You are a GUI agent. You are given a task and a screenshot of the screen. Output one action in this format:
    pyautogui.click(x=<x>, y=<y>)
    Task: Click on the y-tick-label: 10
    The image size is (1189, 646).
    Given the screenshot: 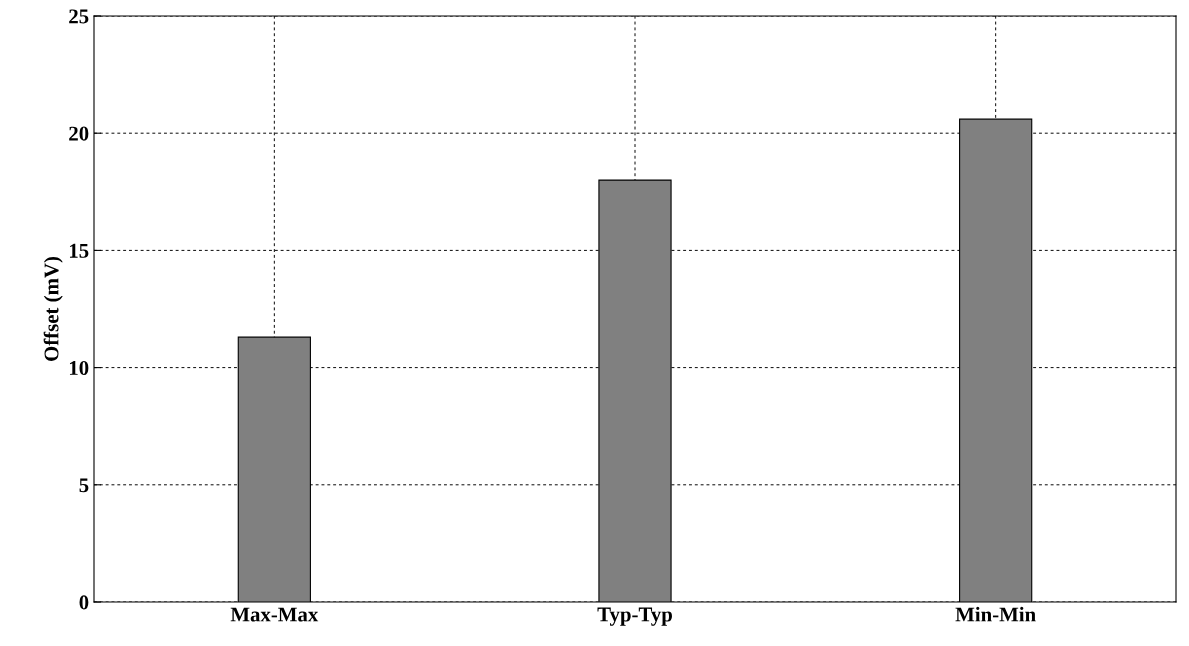 What is the action you would take?
    pyautogui.click(x=79, y=368)
    